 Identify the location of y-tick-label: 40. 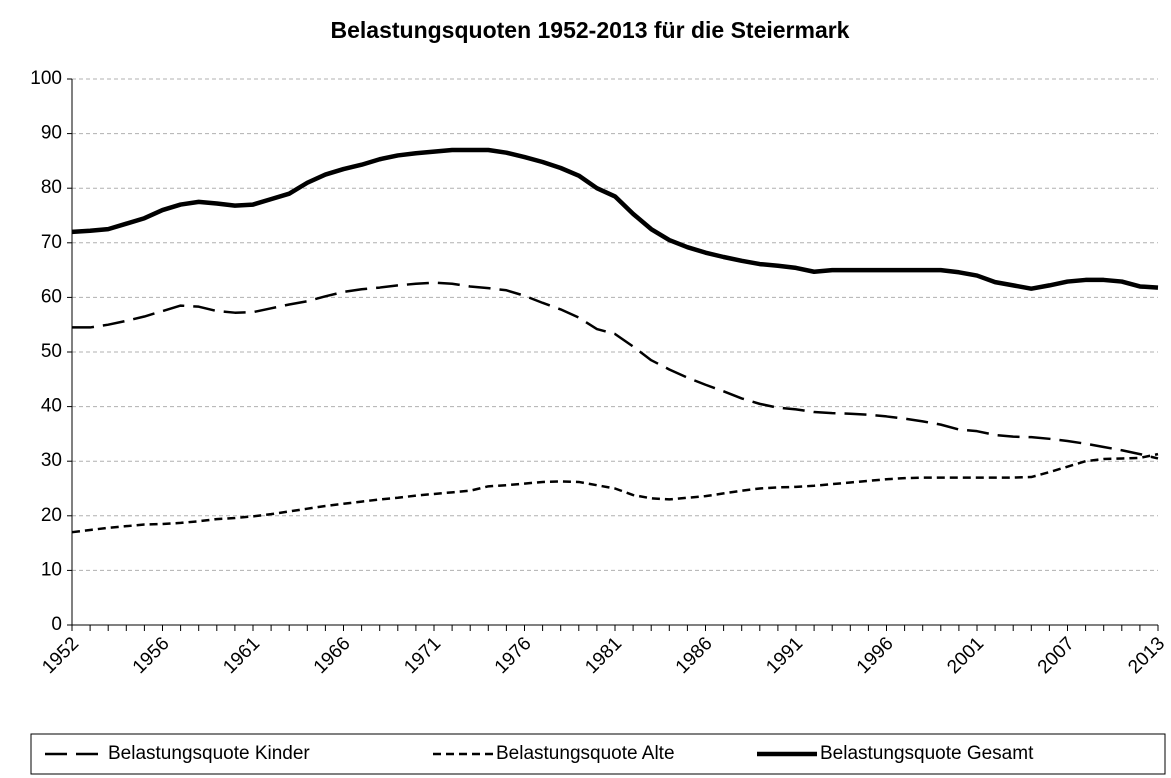
(51, 406).